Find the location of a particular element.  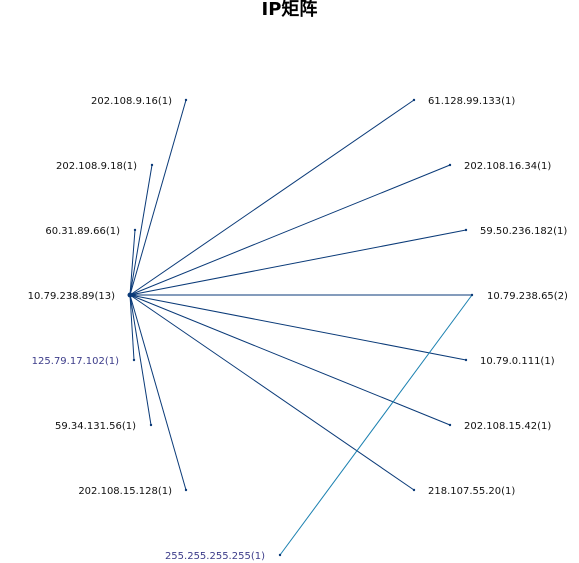

node-dot-r1 is located at coordinates (414, 100).